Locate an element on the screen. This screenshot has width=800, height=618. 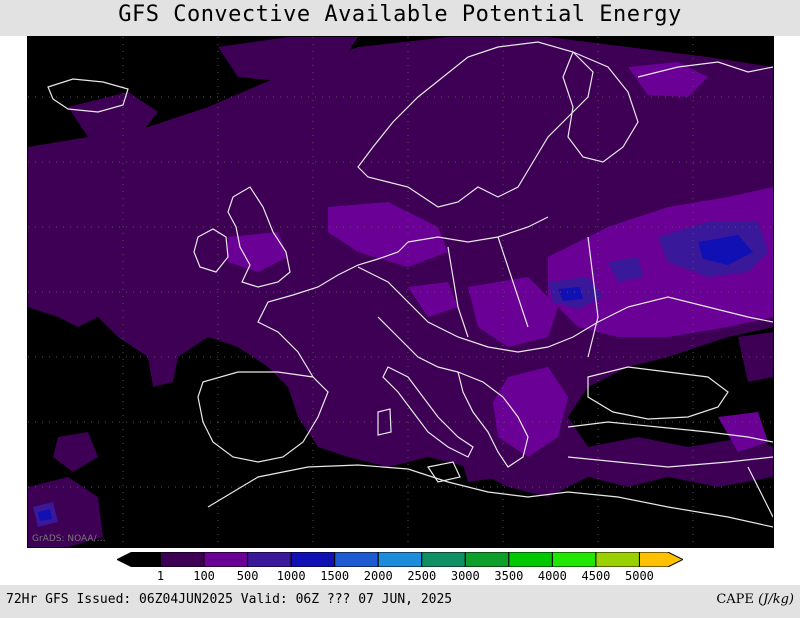
colorbar-tick-label: 4500 is located at coordinates (596, 576).